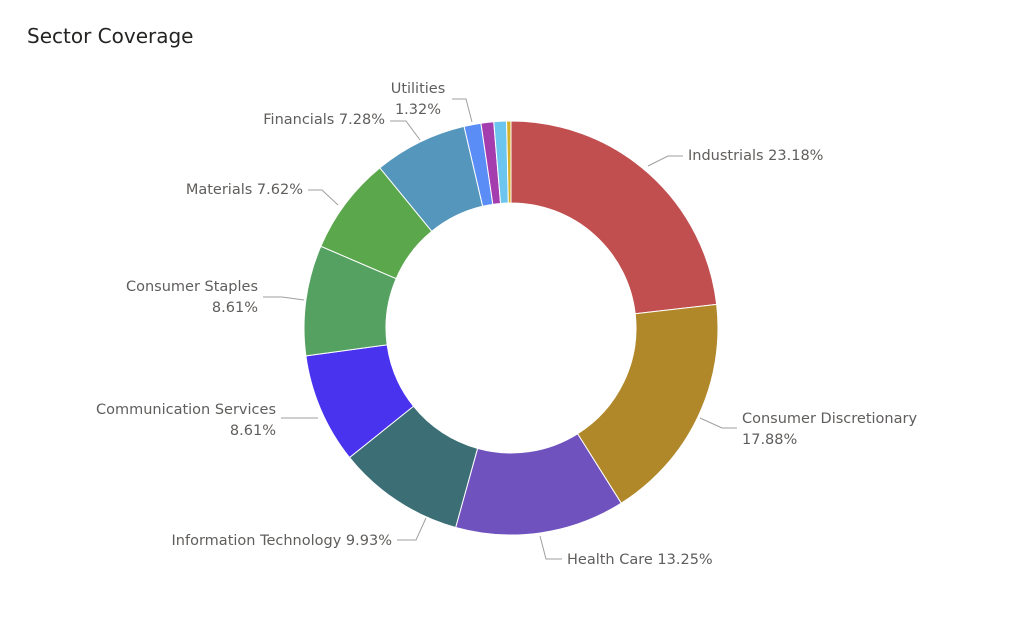  I want to click on slice-industrials, so click(614, 217).